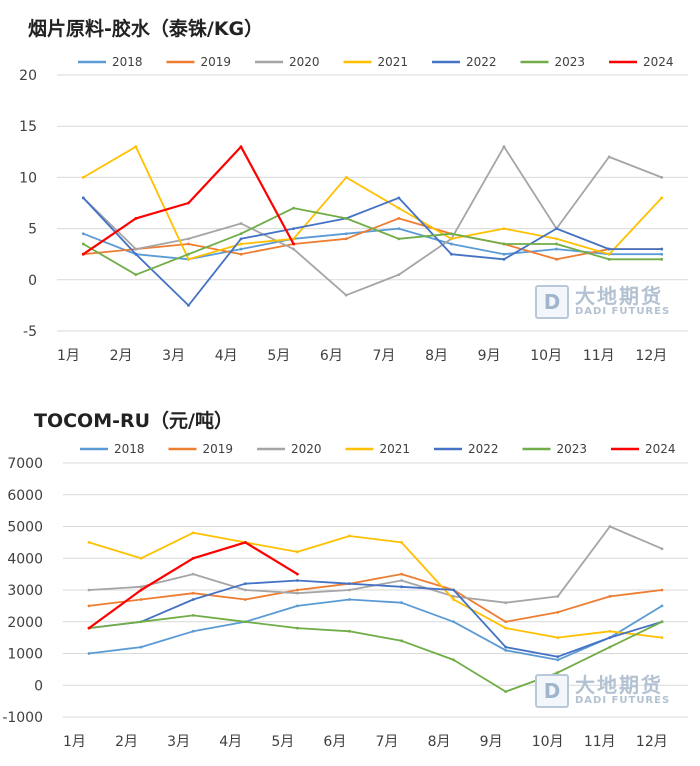  I want to click on y-tick-label: -5, so click(30, 332).